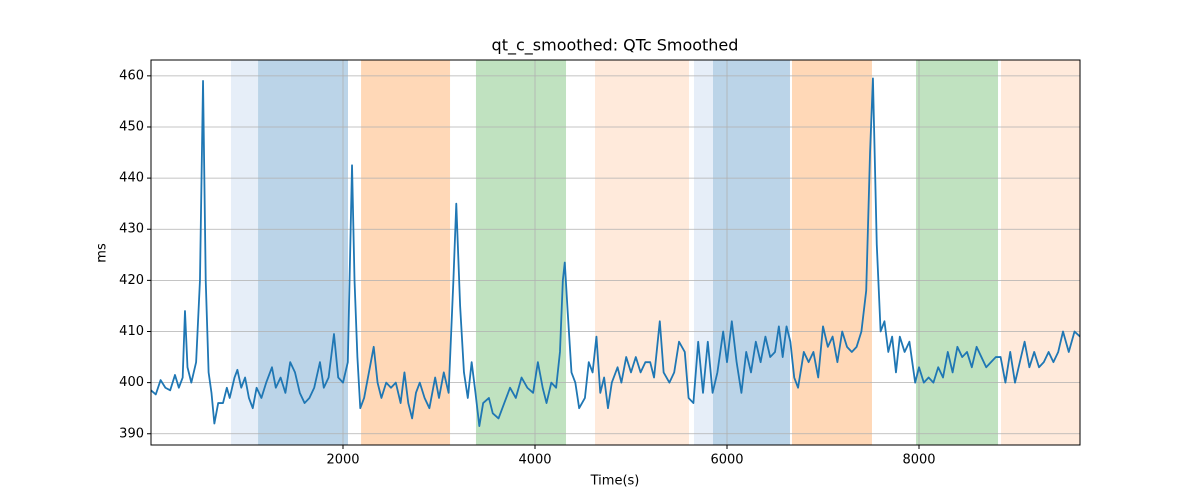 This screenshot has width=1200, height=500. What do you see at coordinates (726, 460) in the screenshot?
I see `x-tick-label: 6000` at bounding box center [726, 460].